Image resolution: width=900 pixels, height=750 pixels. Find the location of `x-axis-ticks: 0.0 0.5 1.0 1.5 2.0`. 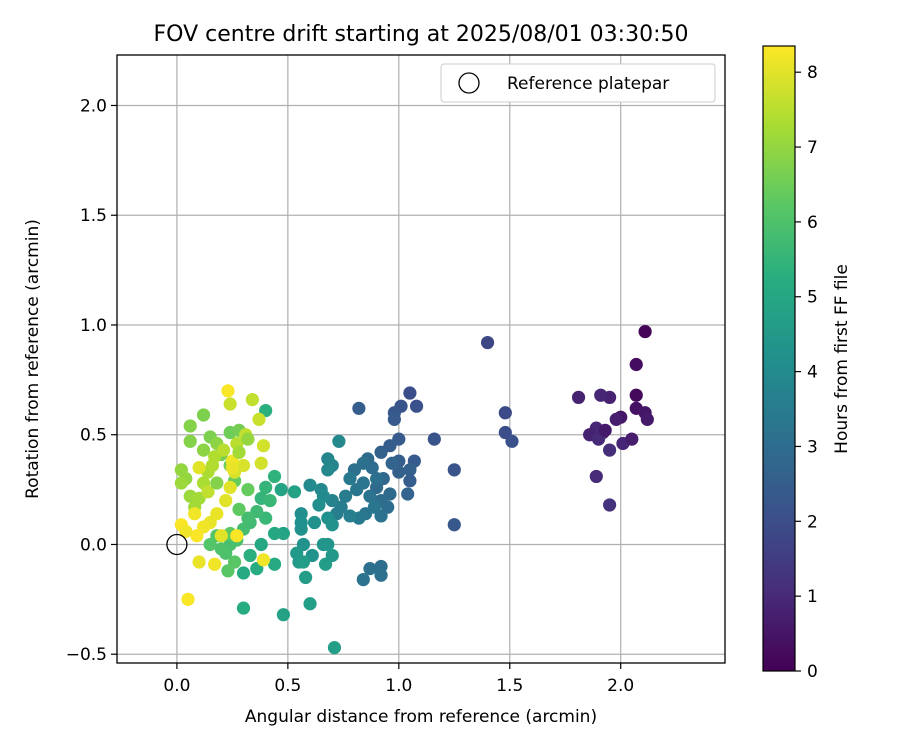

x-axis-ticks: 0.0 0.5 1.0 1.5 2.0 is located at coordinates (398, 679).